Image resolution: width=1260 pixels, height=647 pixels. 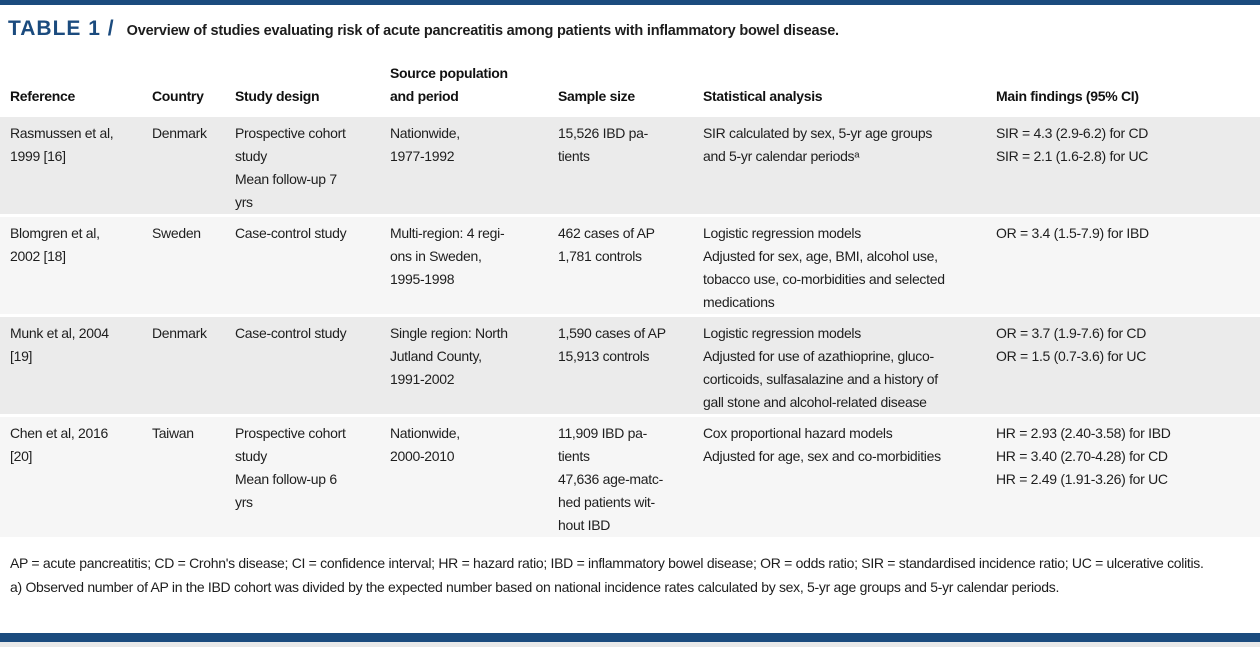 I want to click on col-header-main-findings: Main findings (95% CI), so click(x=1128, y=88).